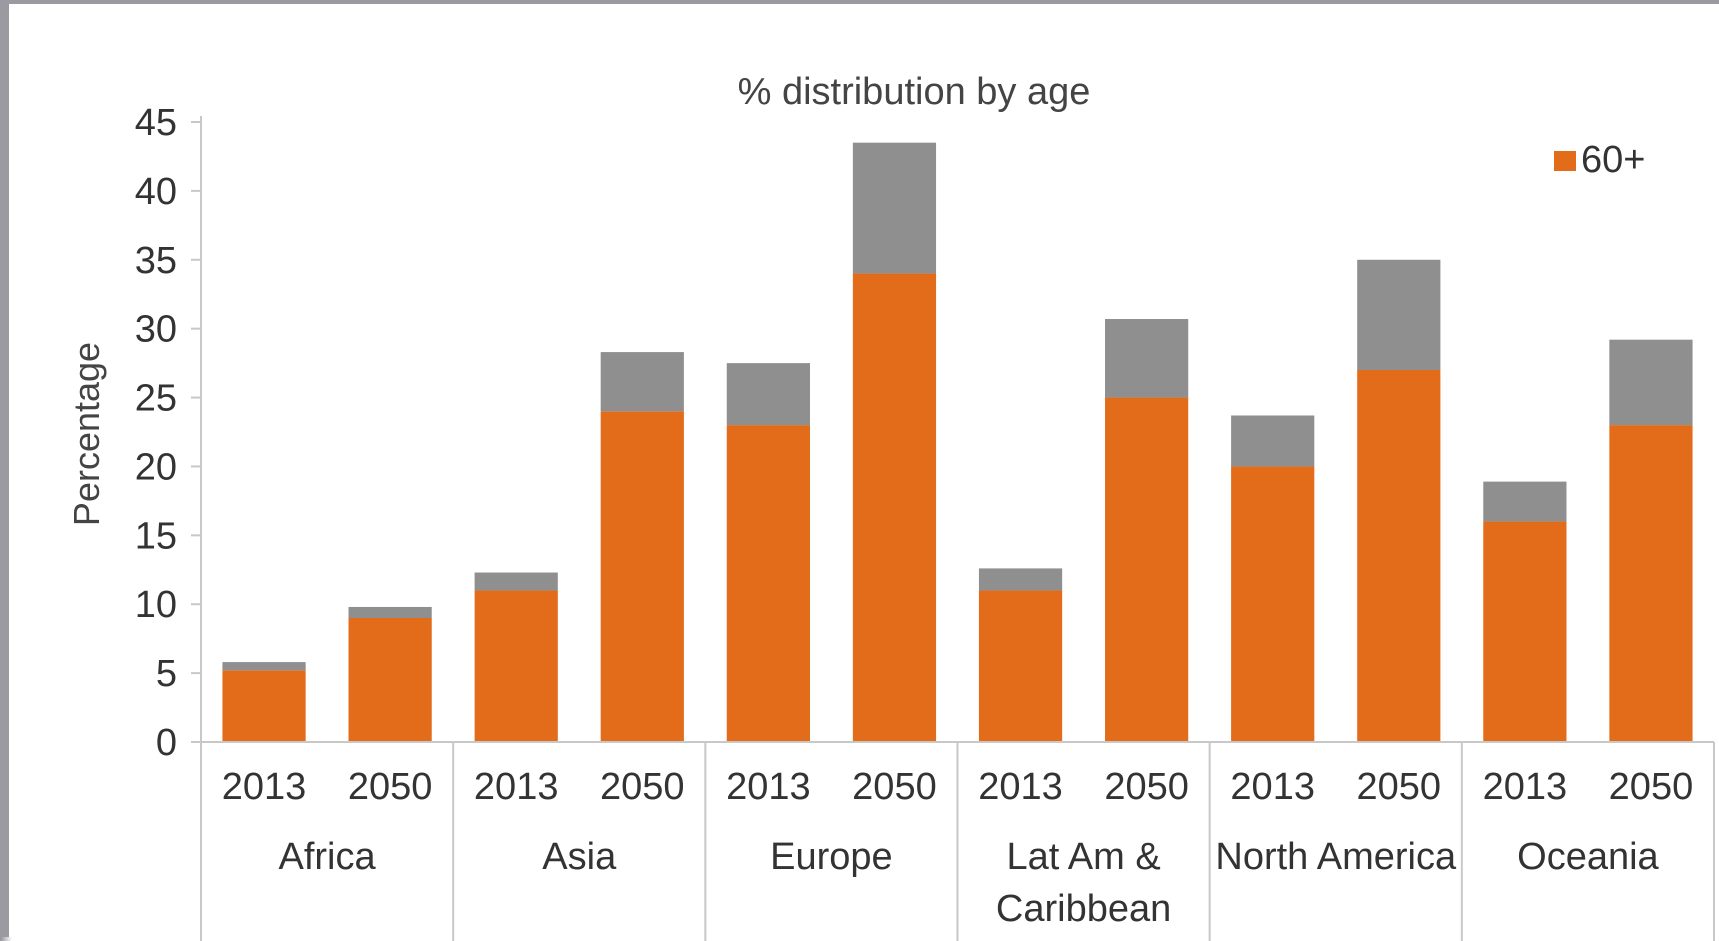 The width and height of the screenshot is (1719, 941). I want to click on group-label: Asia, so click(579, 857).